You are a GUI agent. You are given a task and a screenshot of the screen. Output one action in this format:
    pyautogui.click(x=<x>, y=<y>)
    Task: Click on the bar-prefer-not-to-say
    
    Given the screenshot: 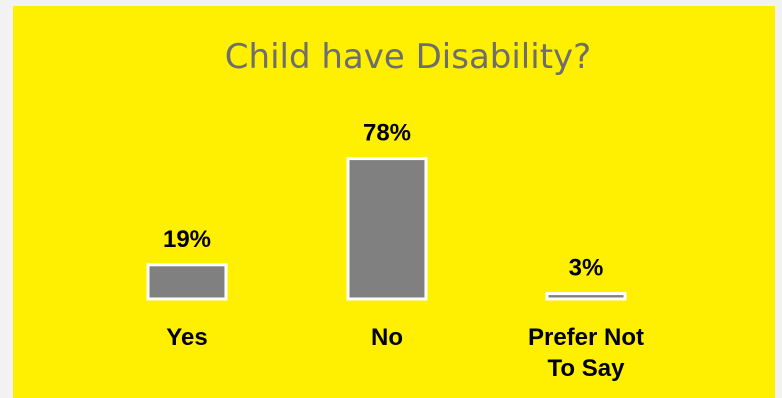 What is the action you would take?
    pyautogui.click(x=586, y=296)
    